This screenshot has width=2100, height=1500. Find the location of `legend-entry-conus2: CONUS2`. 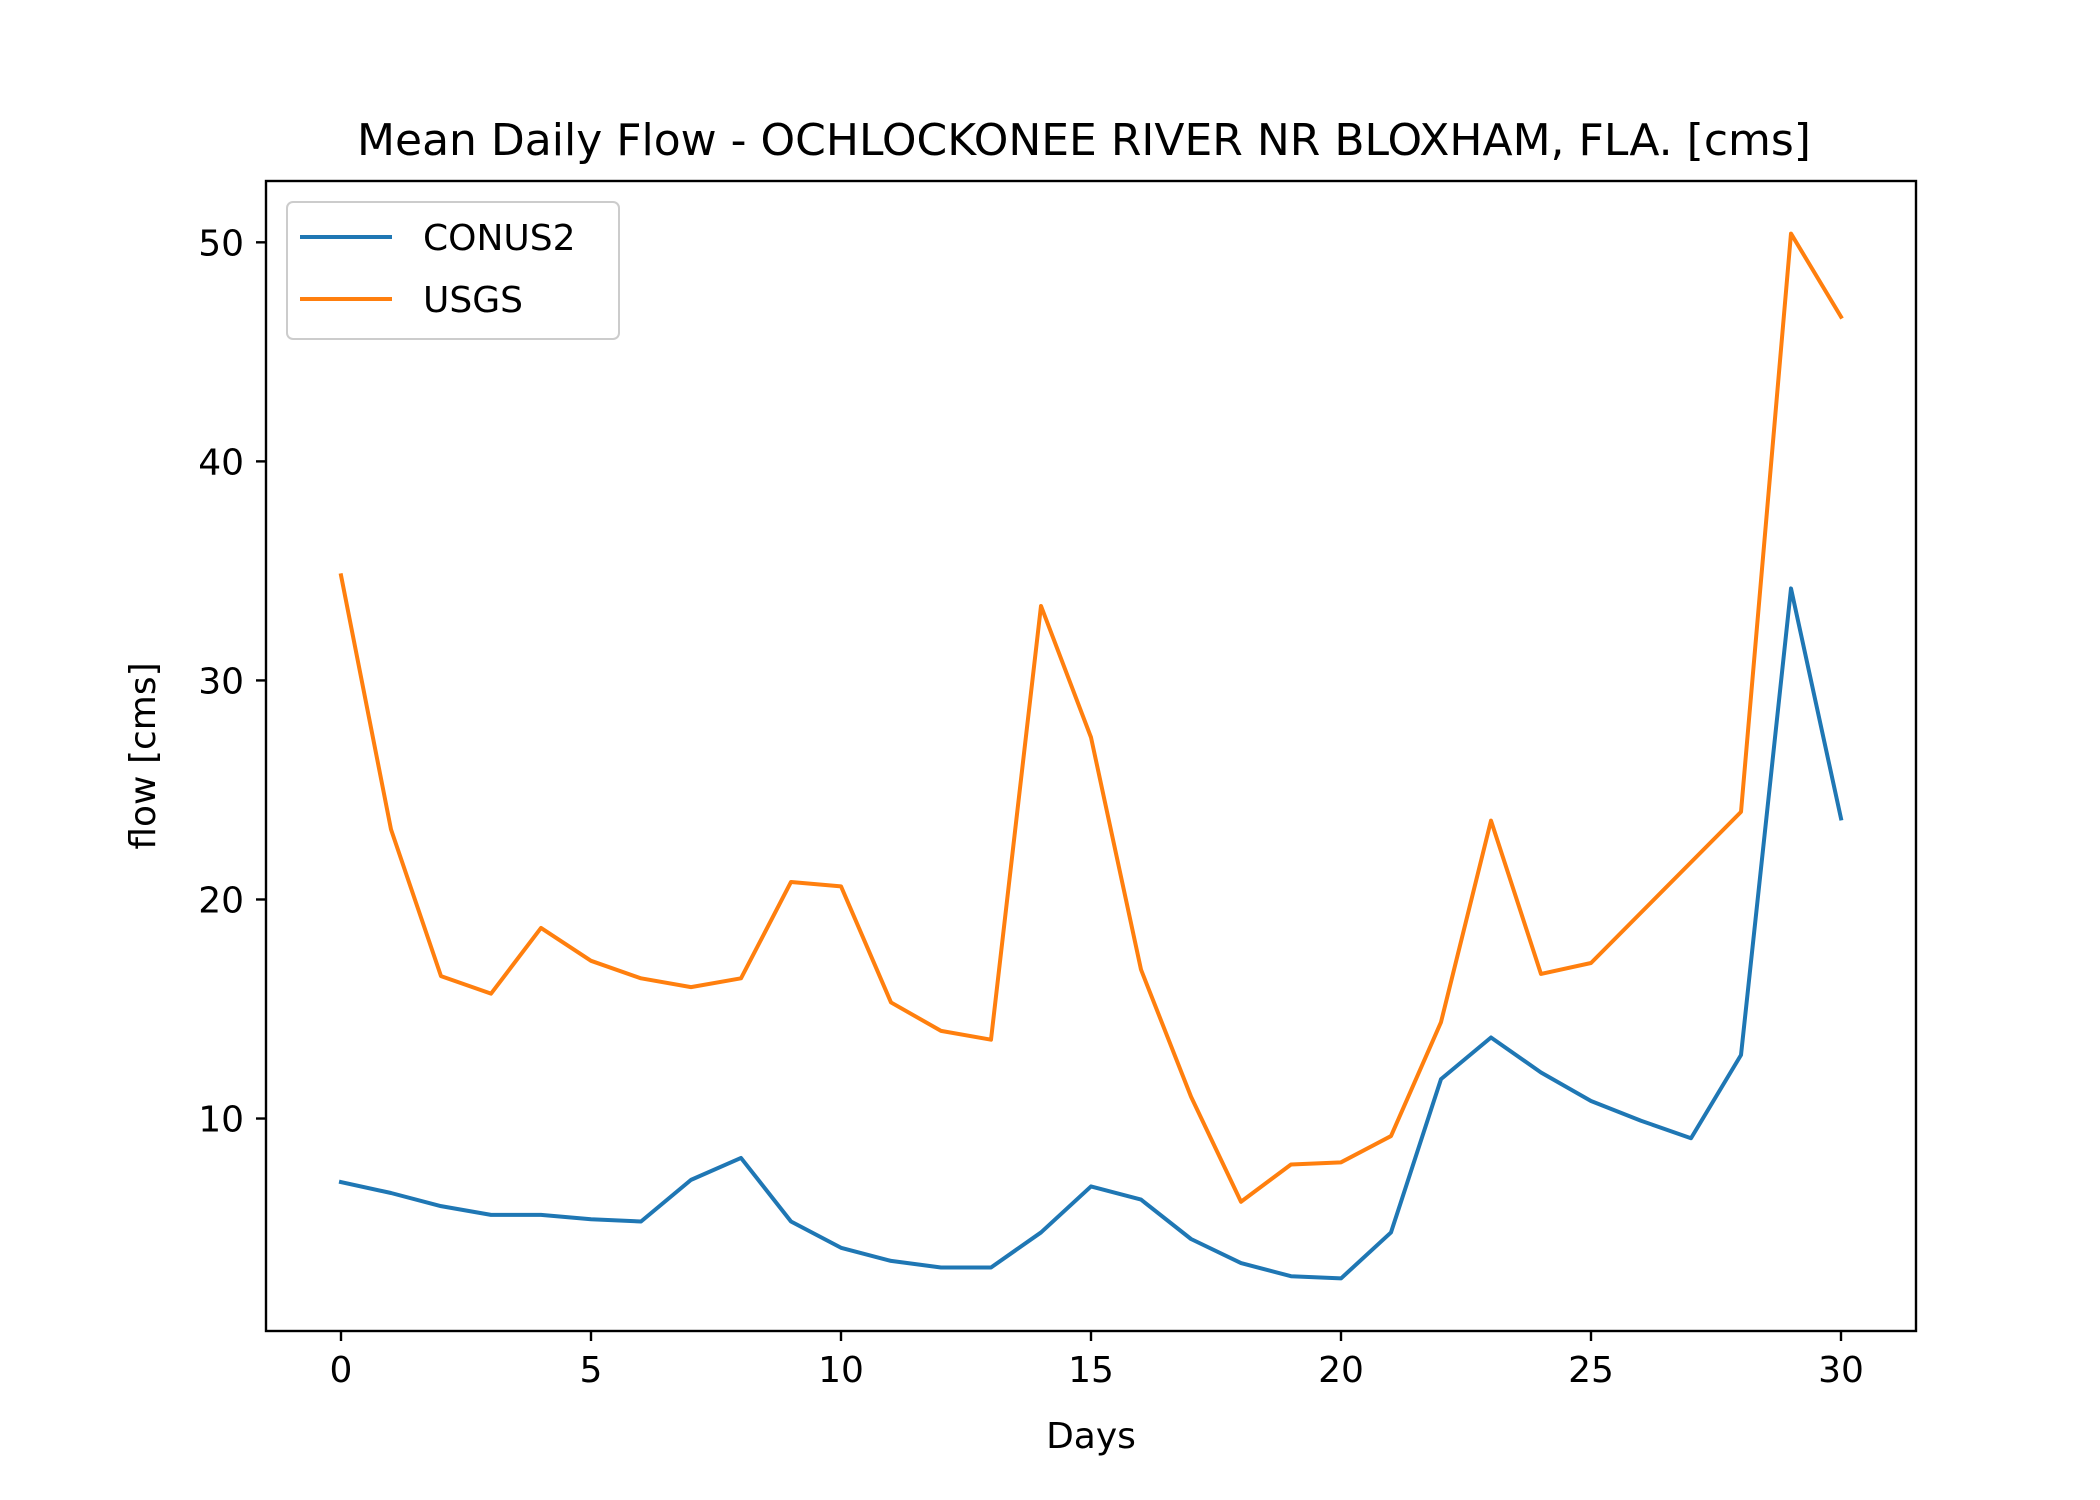

legend-entry-conus2: CONUS2 is located at coordinates (438, 238).